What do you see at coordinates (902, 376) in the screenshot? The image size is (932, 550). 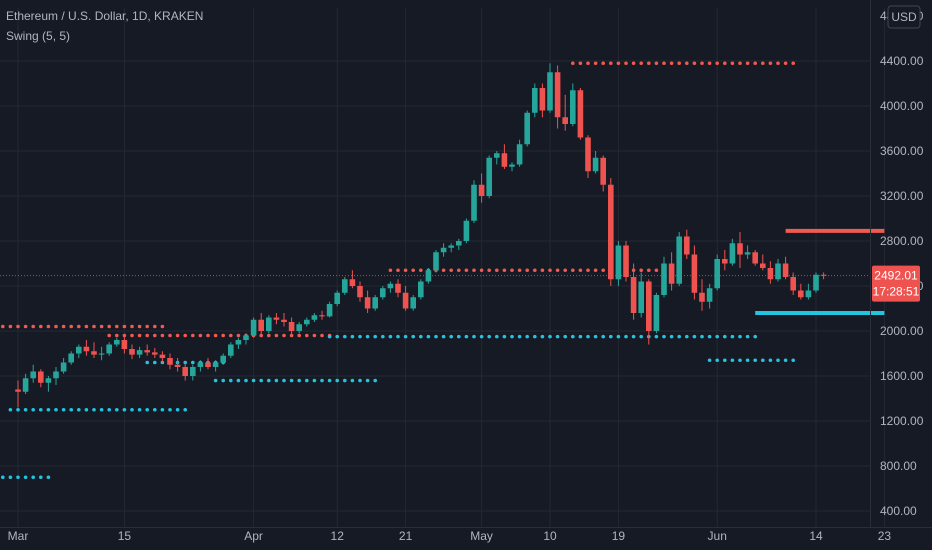 I see `price-tick-label: 1600.00` at bounding box center [902, 376].